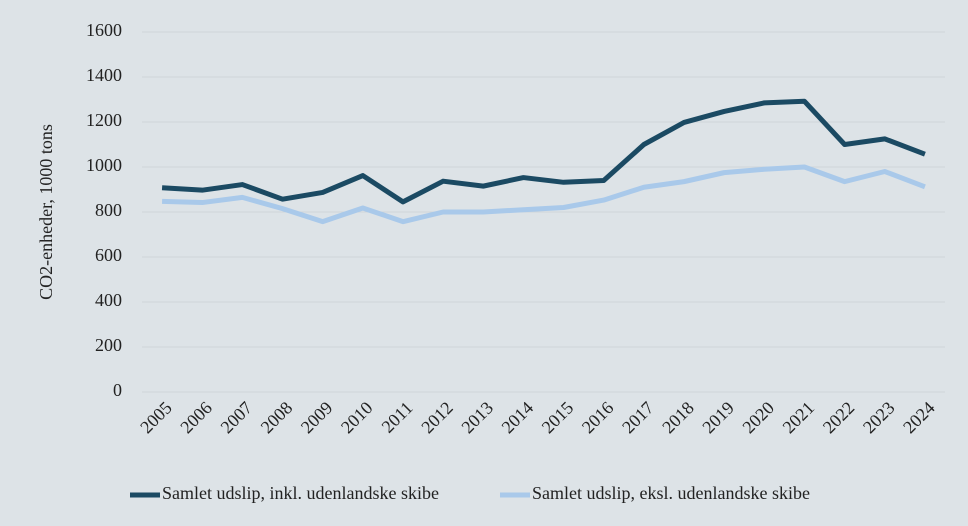  What do you see at coordinates (544, 194) in the screenshot?
I see `line-series` at bounding box center [544, 194].